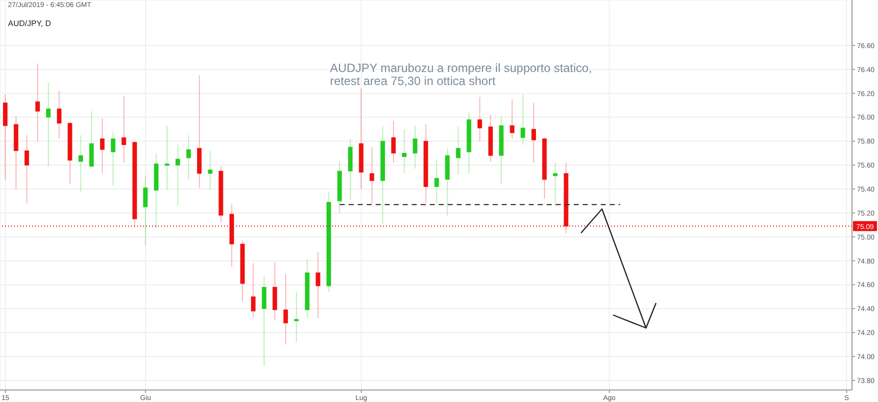 Image resolution: width=878 pixels, height=402 pixels. I want to click on text: AUD/JPY, D, so click(29, 23).